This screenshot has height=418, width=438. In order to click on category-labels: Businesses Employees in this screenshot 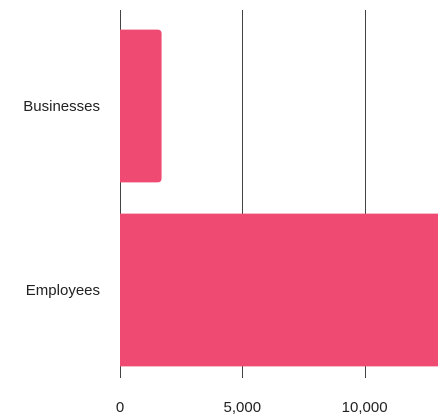, I will do `click(61, 198)`.